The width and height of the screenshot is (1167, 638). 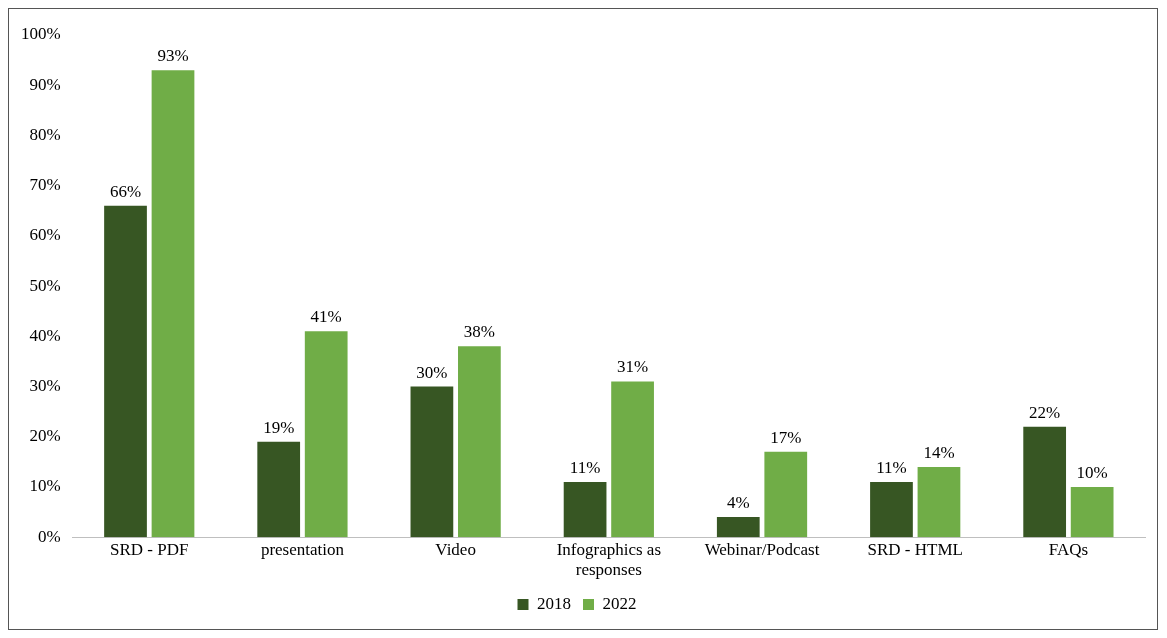 What do you see at coordinates (40, 34) in the screenshot?
I see `y-tick-label: 100%` at bounding box center [40, 34].